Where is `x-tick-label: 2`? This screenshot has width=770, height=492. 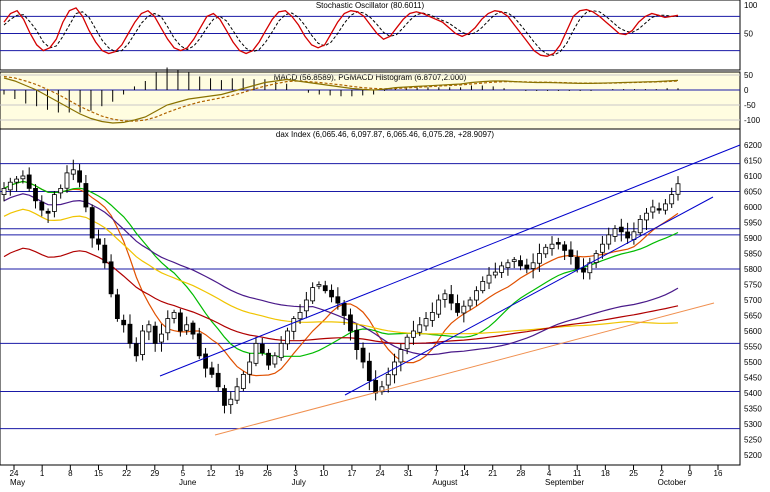 x-tick-label: 2 is located at coordinates (661, 473).